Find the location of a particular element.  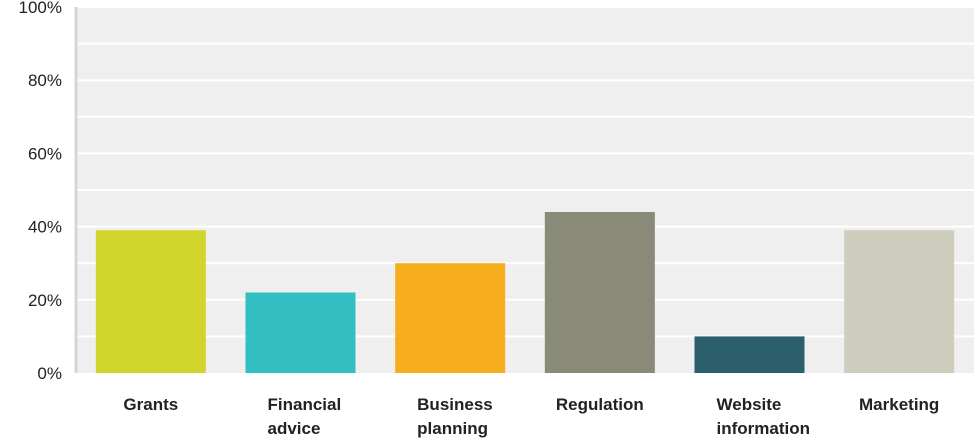

y-tick-label: 80% is located at coordinates (45, 80).